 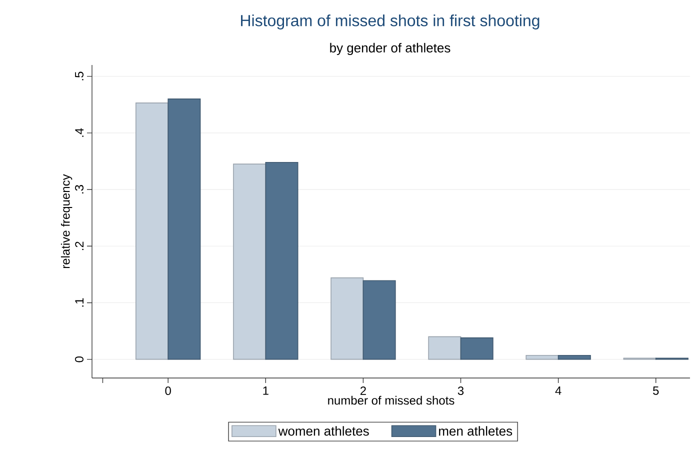 What do you see at coordinates (656, 390) in the screenshot?
I see `x-tick-label: 5` at bounding box center [656, 390].